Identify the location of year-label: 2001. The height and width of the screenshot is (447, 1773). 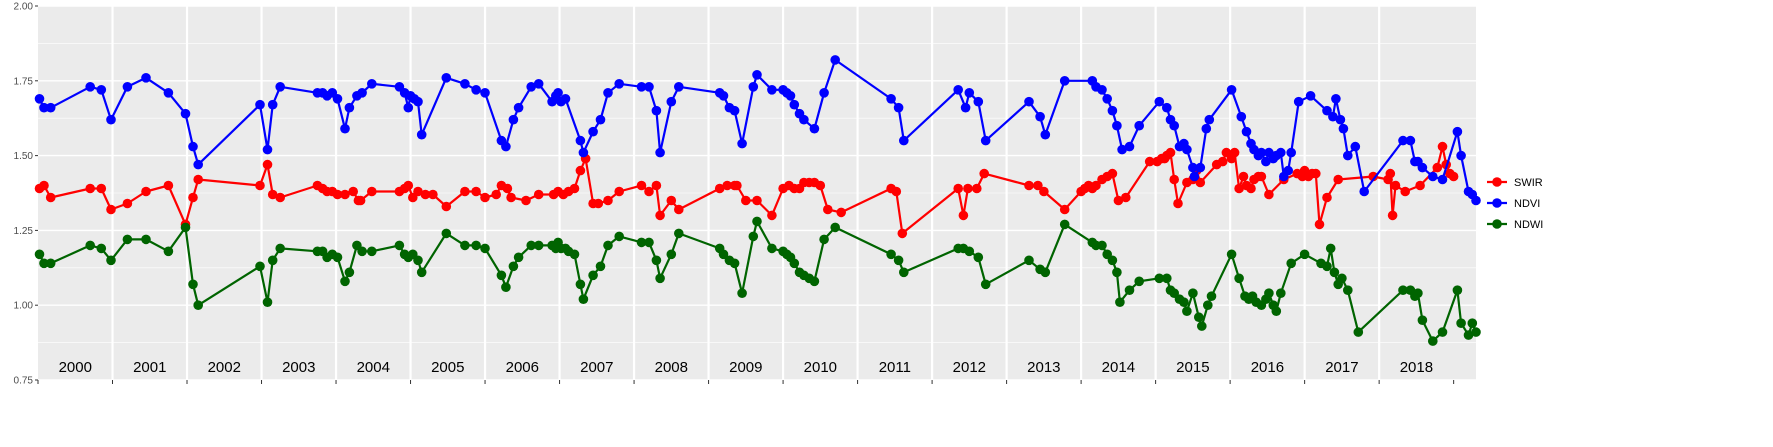
(149, 367).